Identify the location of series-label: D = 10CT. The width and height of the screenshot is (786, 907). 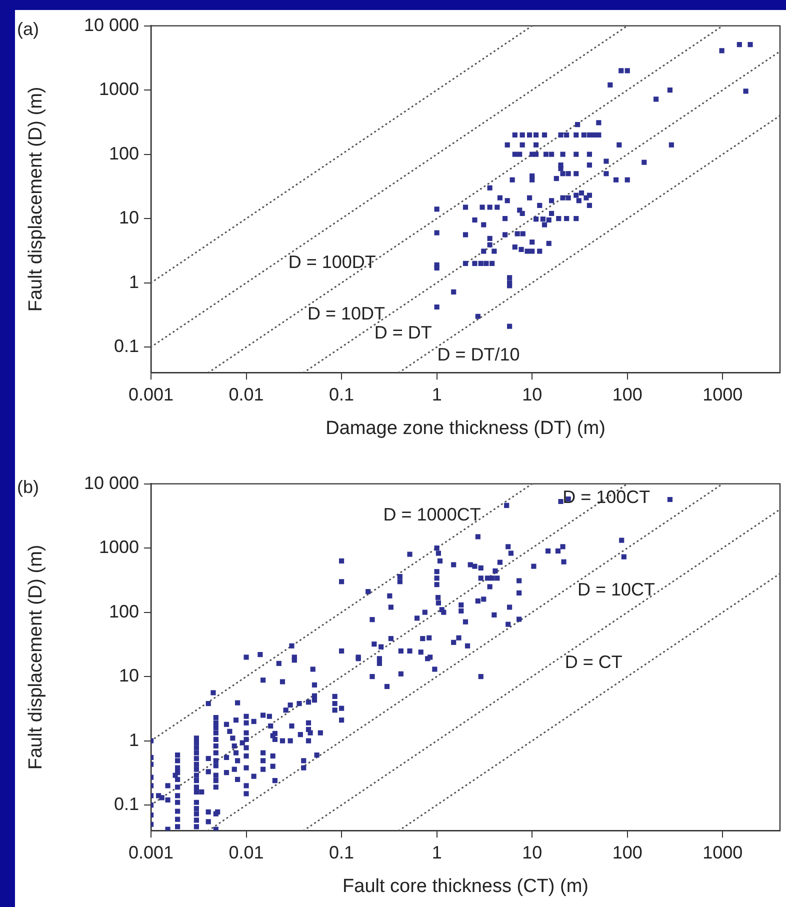
(617, 589).